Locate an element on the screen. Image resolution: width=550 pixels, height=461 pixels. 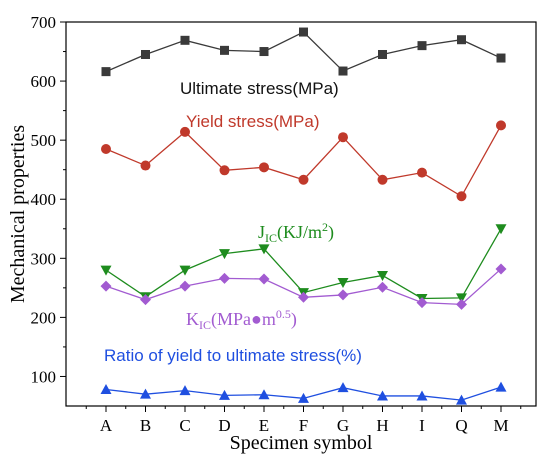
annotation-jic-sub: IC is located at coordinates (271, 238).